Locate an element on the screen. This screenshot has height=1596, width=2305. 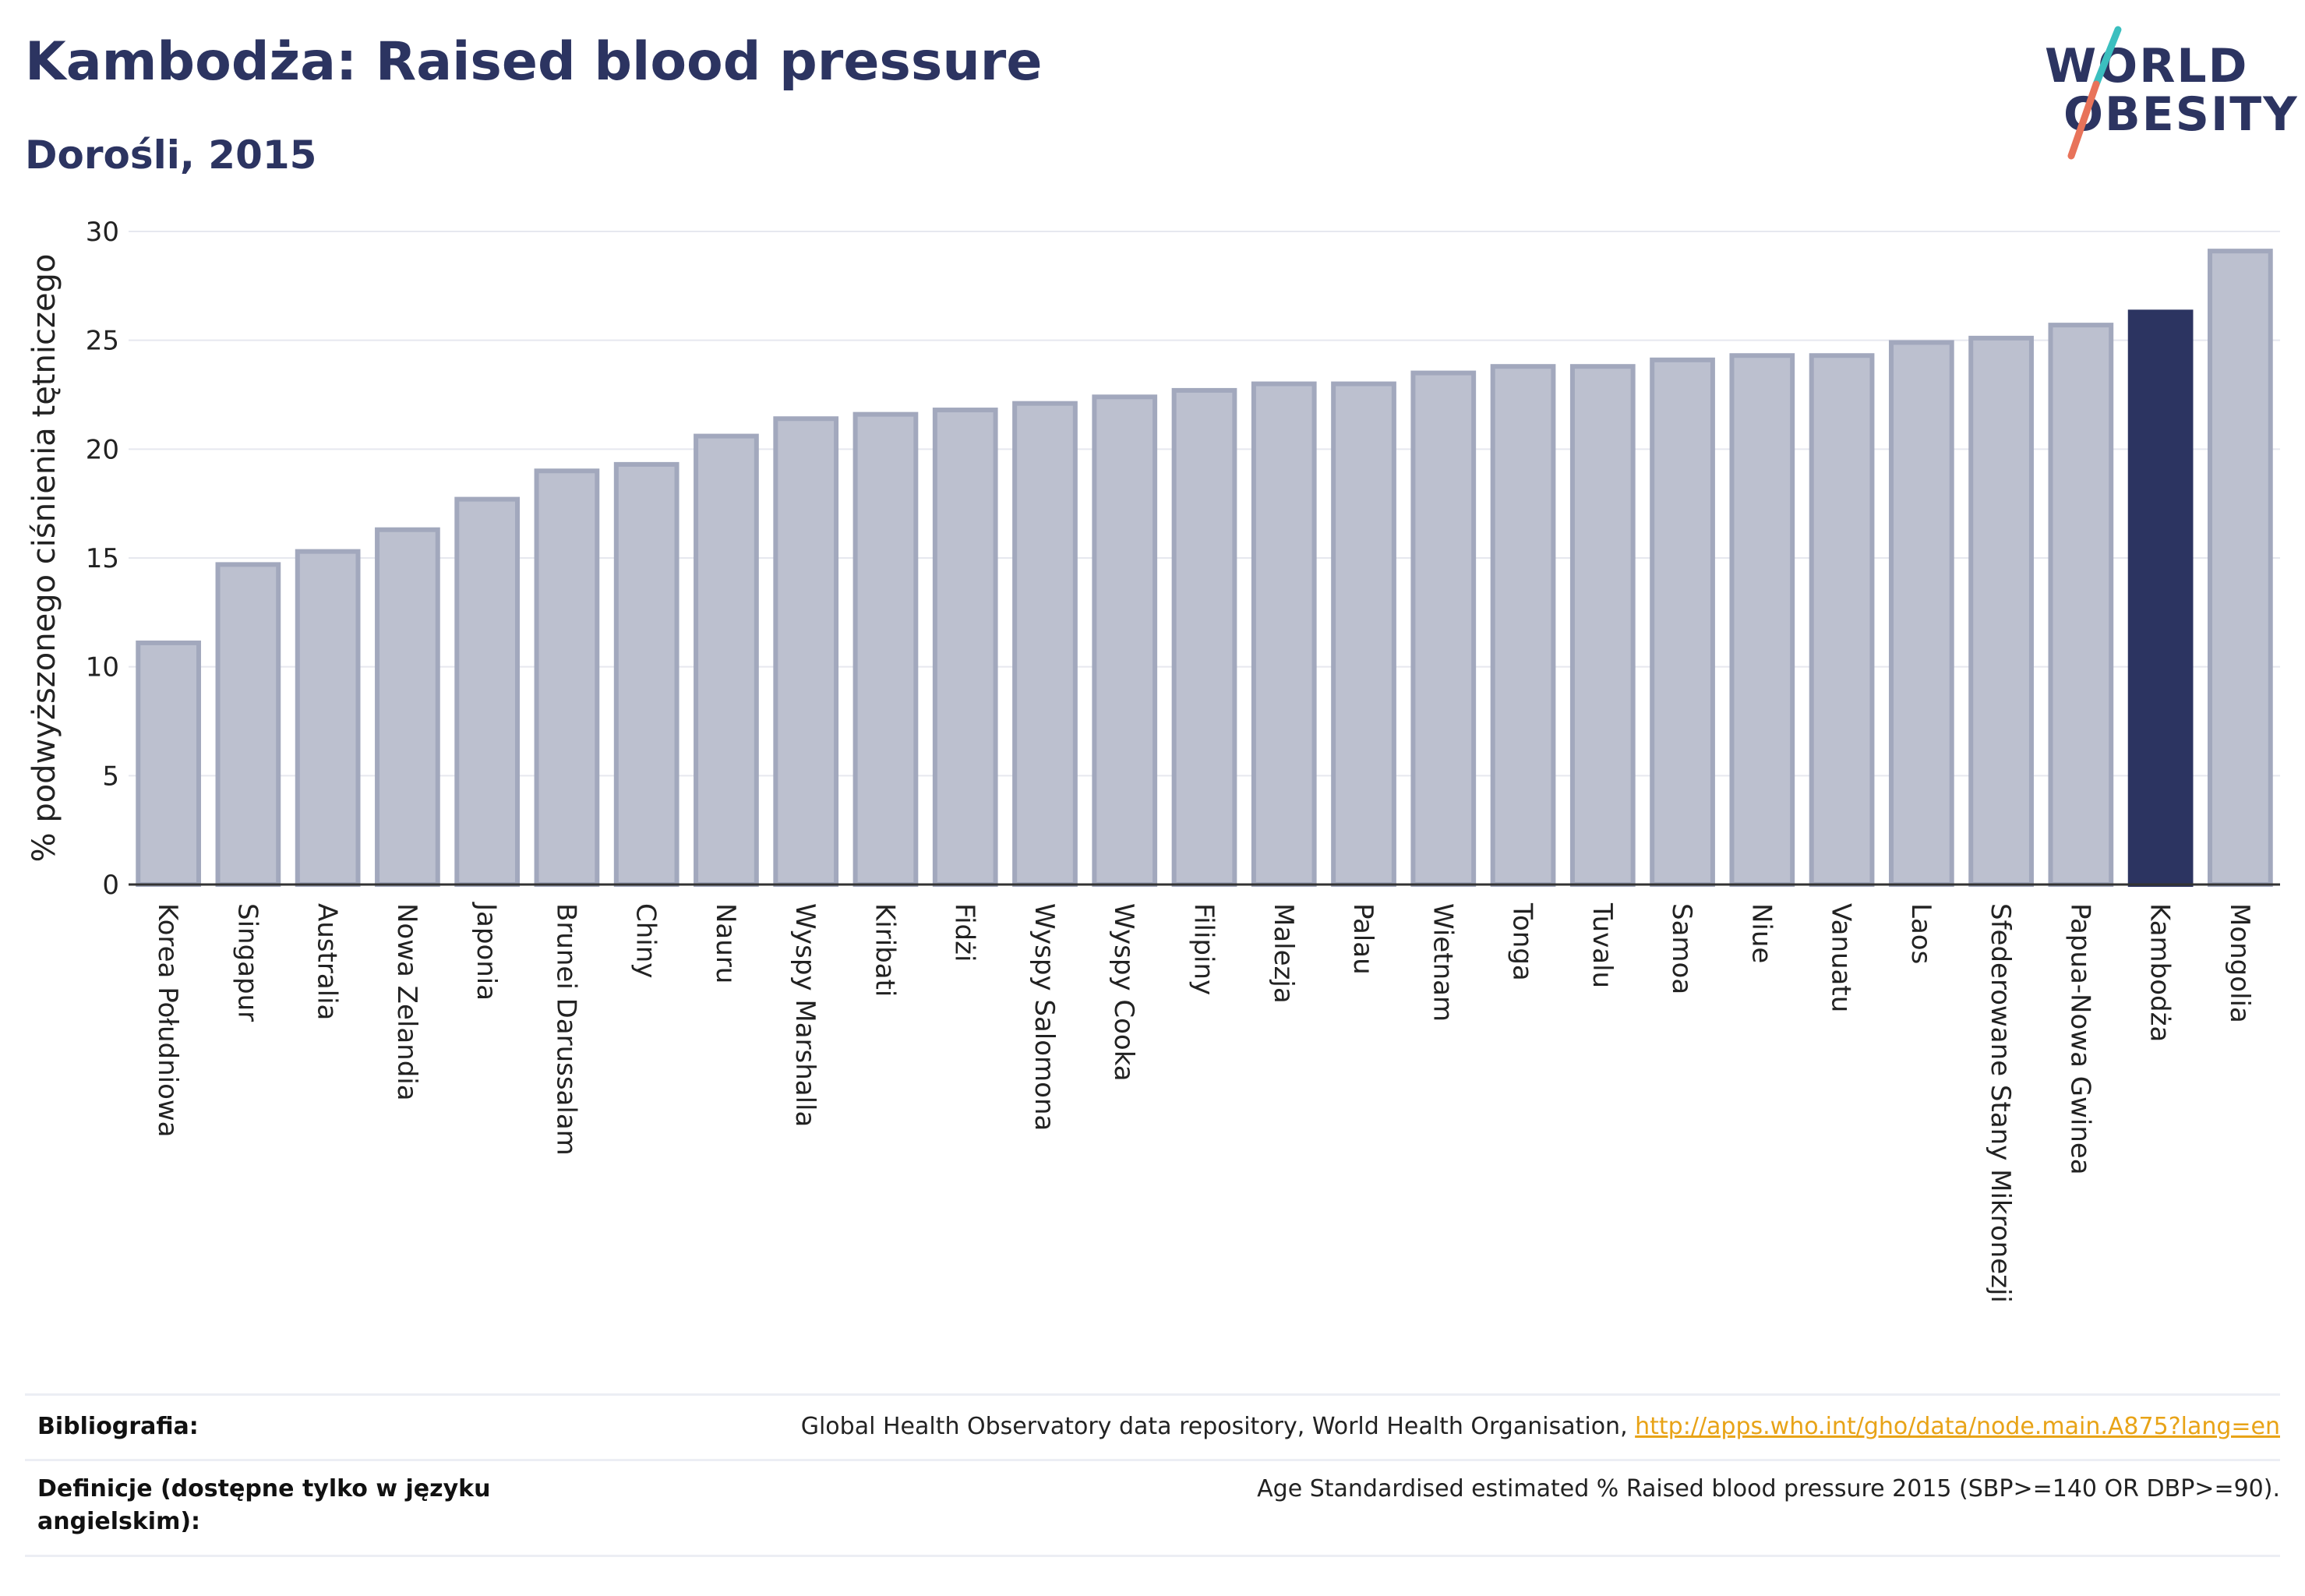
x-tick-label: Mongolia is located at coordinates (2239, 963).